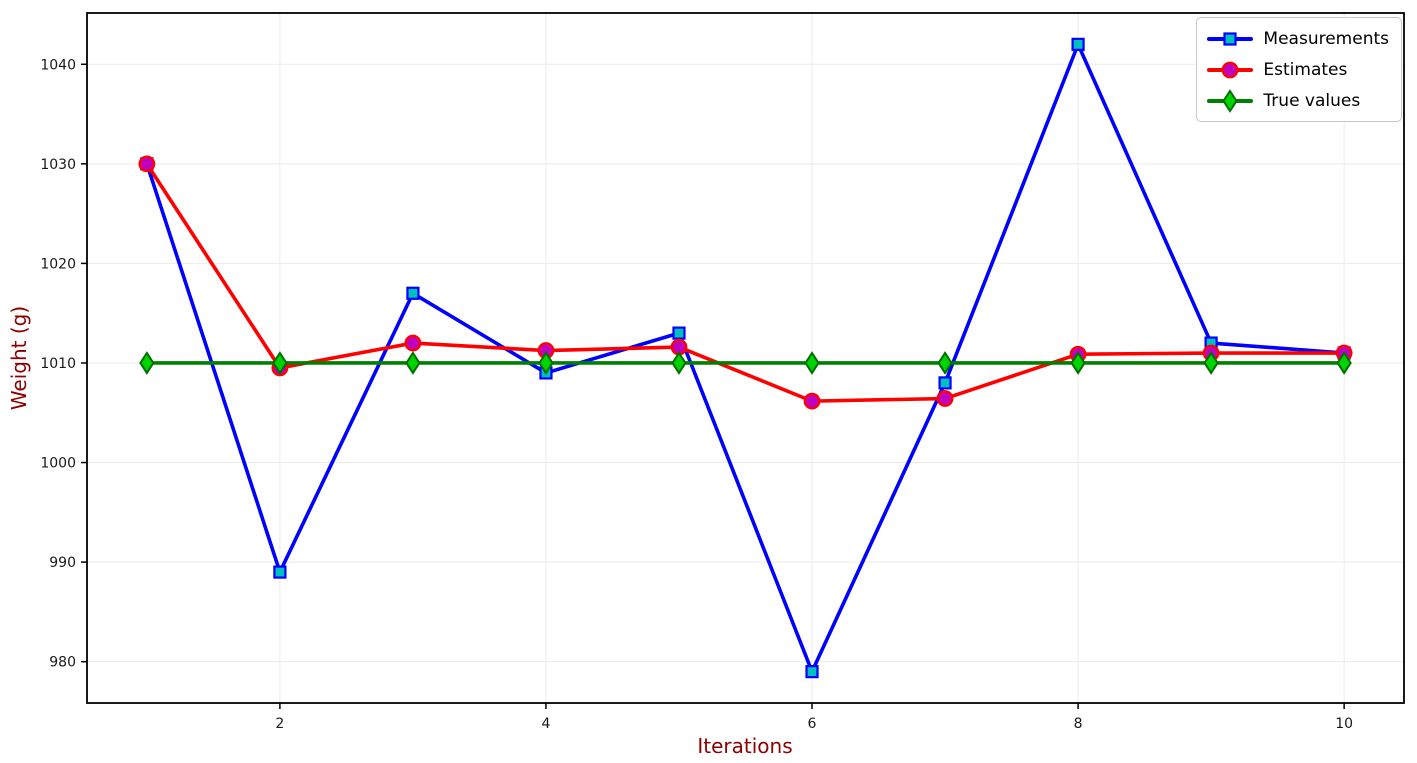 Image resolution: width=1417 pixels, height=763 pixels. I want to click on legend-sample-circle-icon, so click(1230, 69).